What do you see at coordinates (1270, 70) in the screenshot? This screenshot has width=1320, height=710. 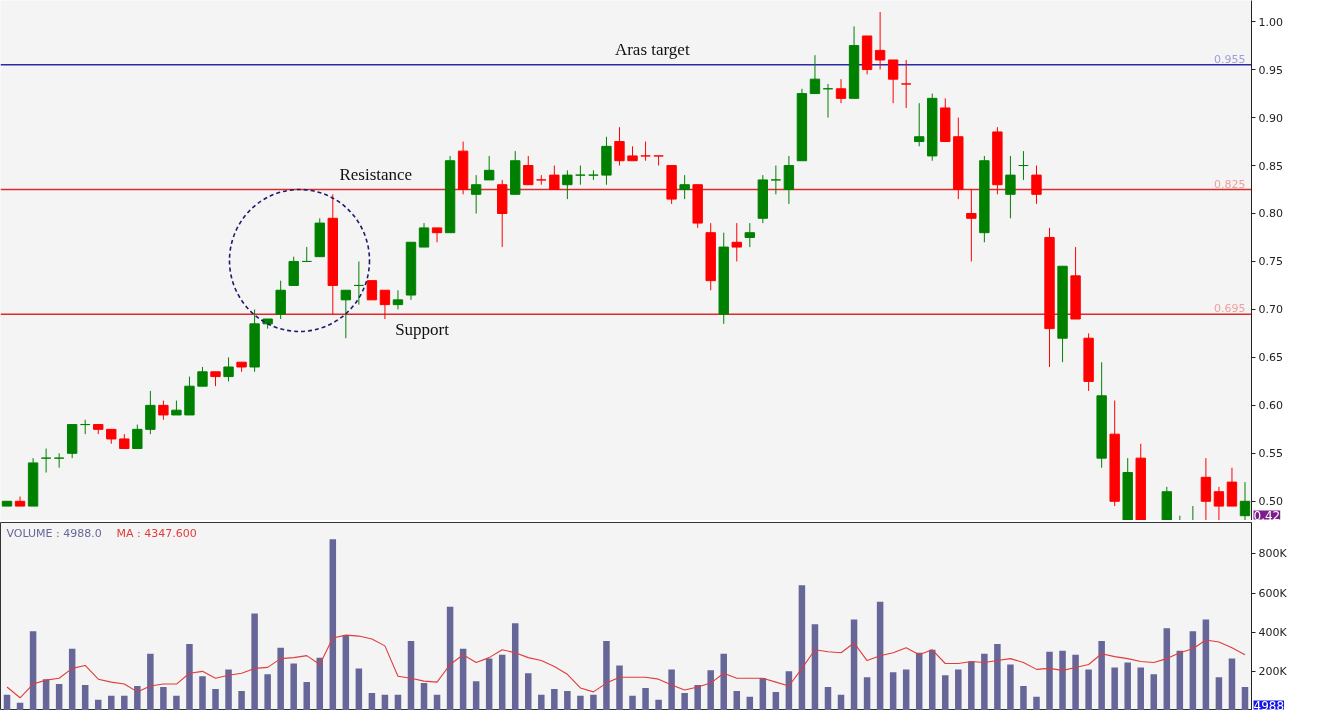 I see `y-tick-label: 0.95` at bounding box center [1270, 70].